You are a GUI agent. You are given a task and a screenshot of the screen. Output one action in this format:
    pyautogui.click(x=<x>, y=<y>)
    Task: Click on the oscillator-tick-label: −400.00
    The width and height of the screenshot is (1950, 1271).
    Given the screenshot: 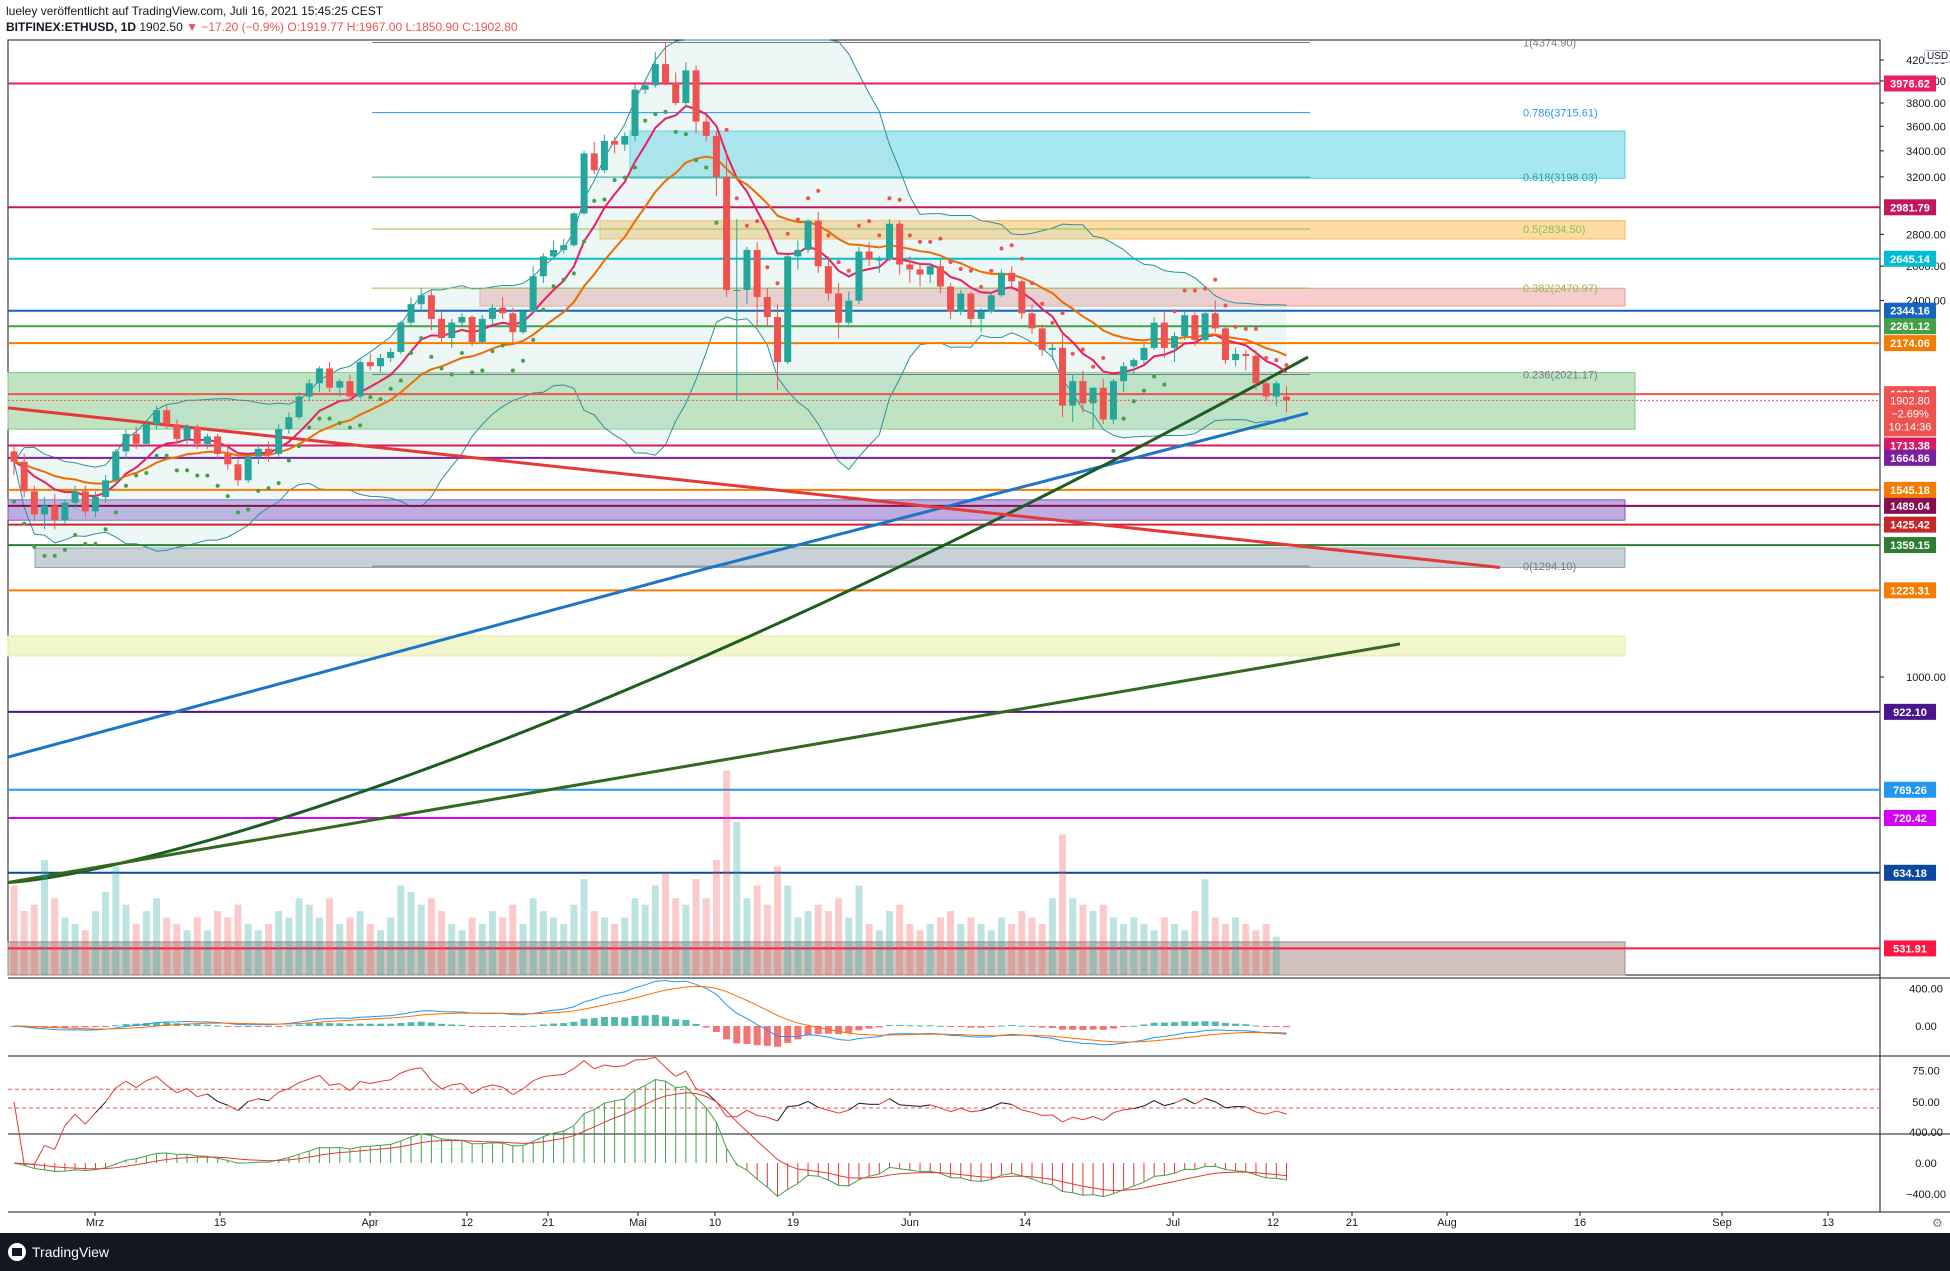 What is the action you would take?
    pyautogui.click(x=1926, y=1195)
    